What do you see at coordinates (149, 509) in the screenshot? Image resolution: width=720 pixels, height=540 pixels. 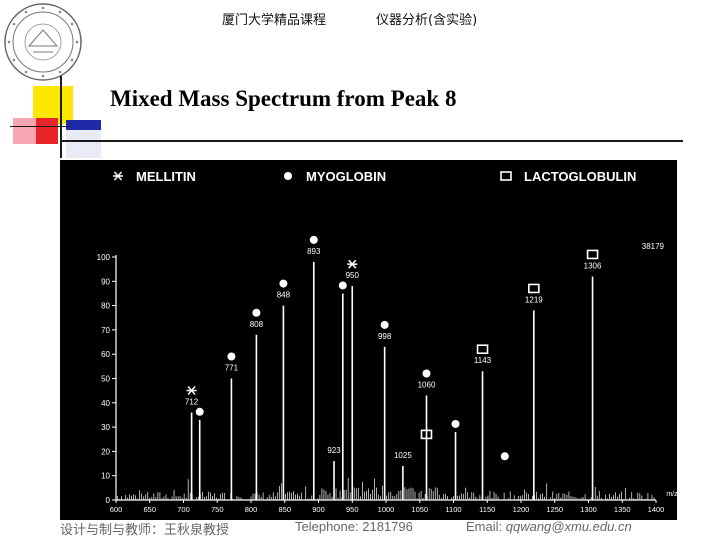 I see `x-tick-label: 650` at bounding box center [149, 509].